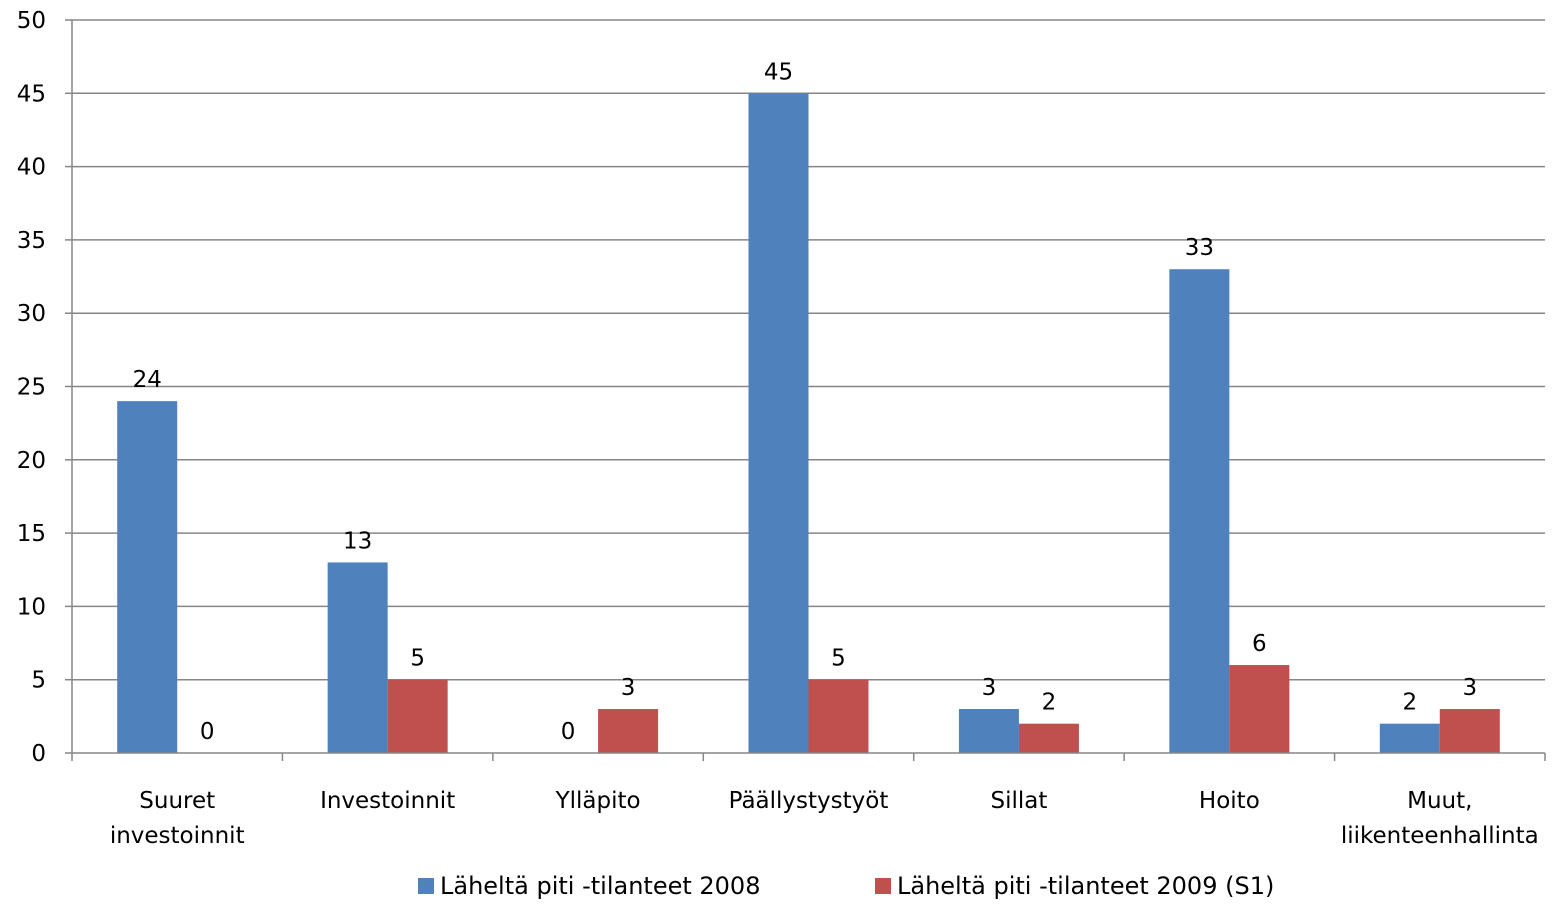 The image size is (1555, 906). Describe the element at coordinates (600, 886) in the screenshot. I see `legend-label: Läheltä piti -tilanteet 2008` at that location.